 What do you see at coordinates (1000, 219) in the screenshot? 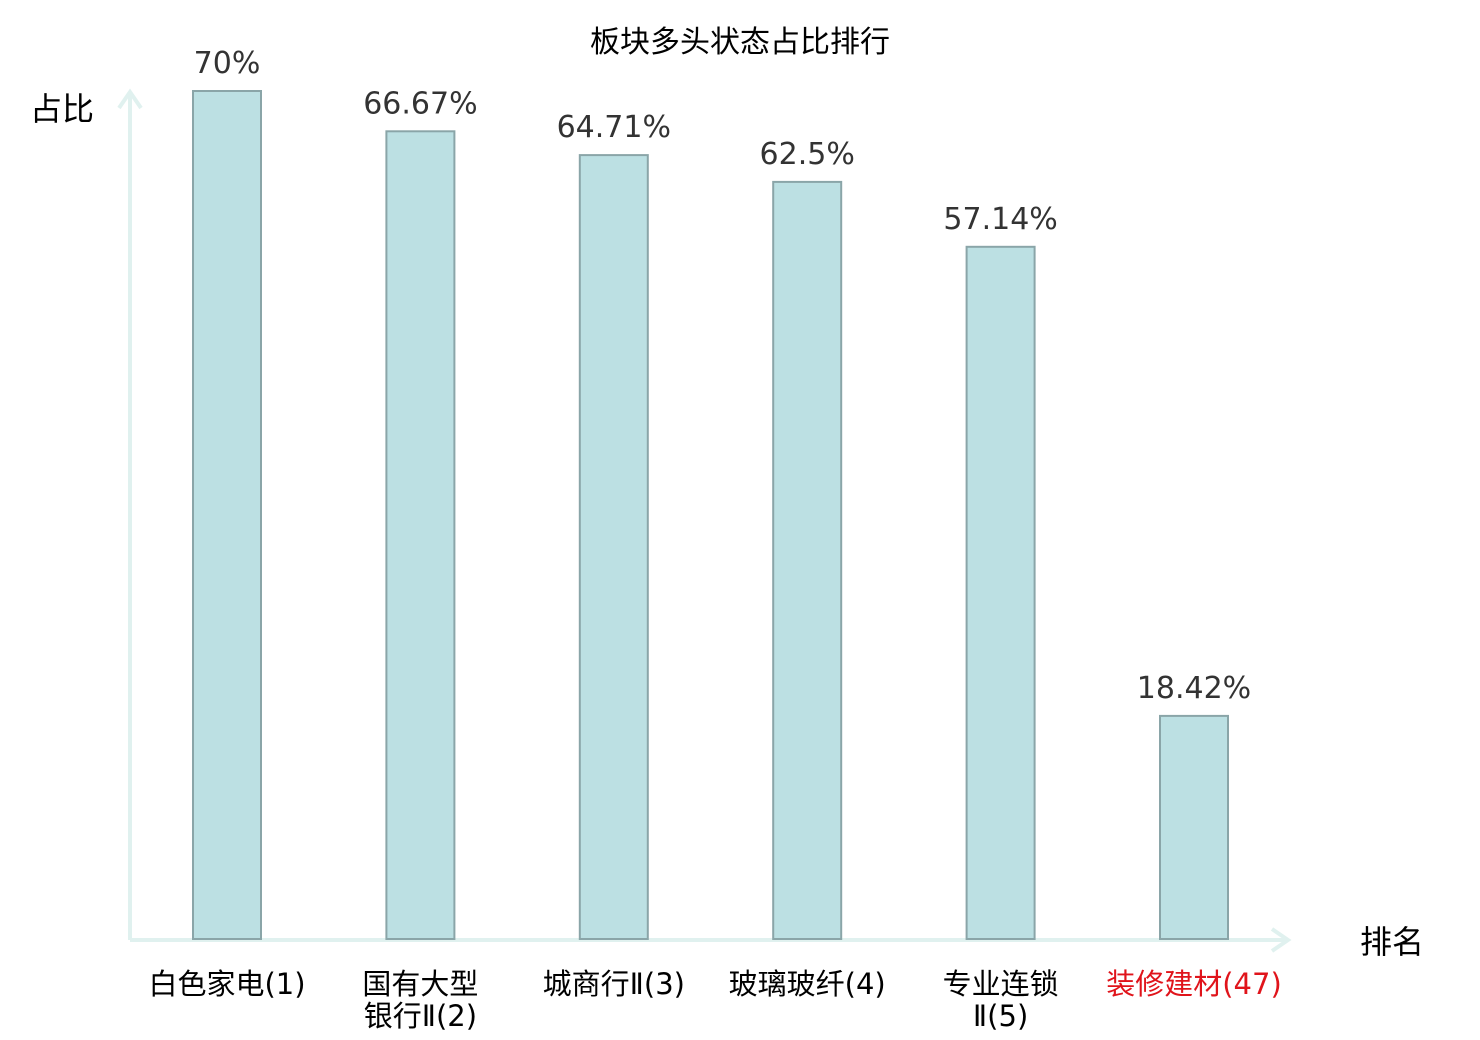
I see `bar-value-label: 57.14%` at bounding box center [1000, 219].